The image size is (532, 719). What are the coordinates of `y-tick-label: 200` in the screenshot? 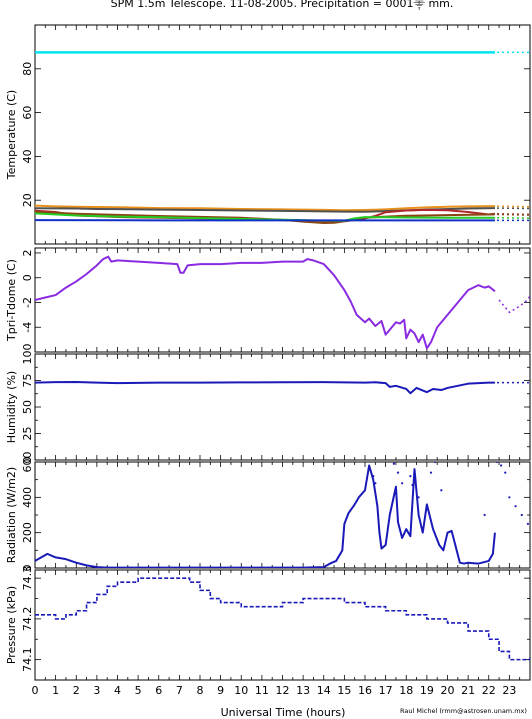 It's located at (27, 532).